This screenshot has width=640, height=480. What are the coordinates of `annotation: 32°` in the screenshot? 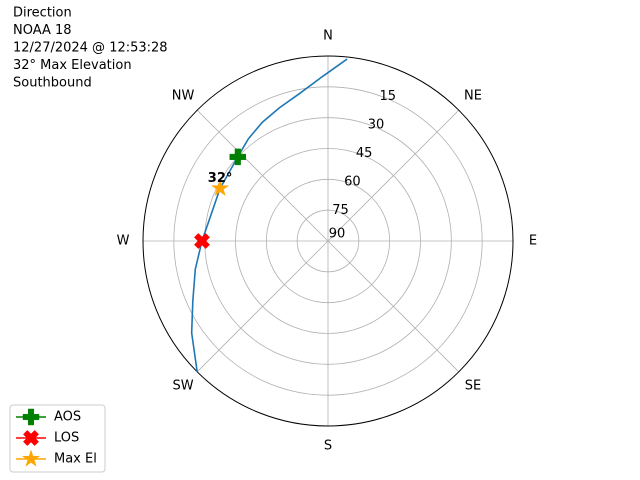 It's located at (220, 178).